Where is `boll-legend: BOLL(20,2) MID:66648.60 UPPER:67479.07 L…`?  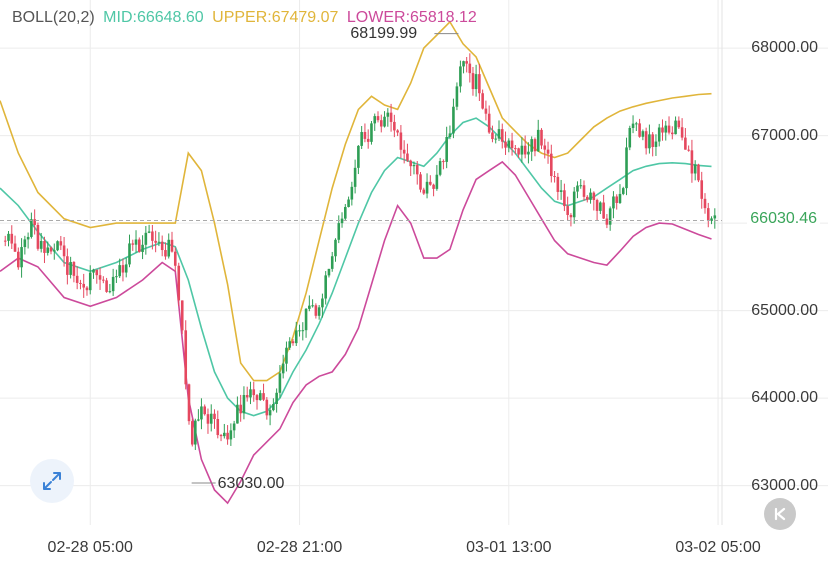
boll-legend: BOLL(20,2) MID:66648.60 UPPER:67479.07 L… is located at coordinates (246, 18).